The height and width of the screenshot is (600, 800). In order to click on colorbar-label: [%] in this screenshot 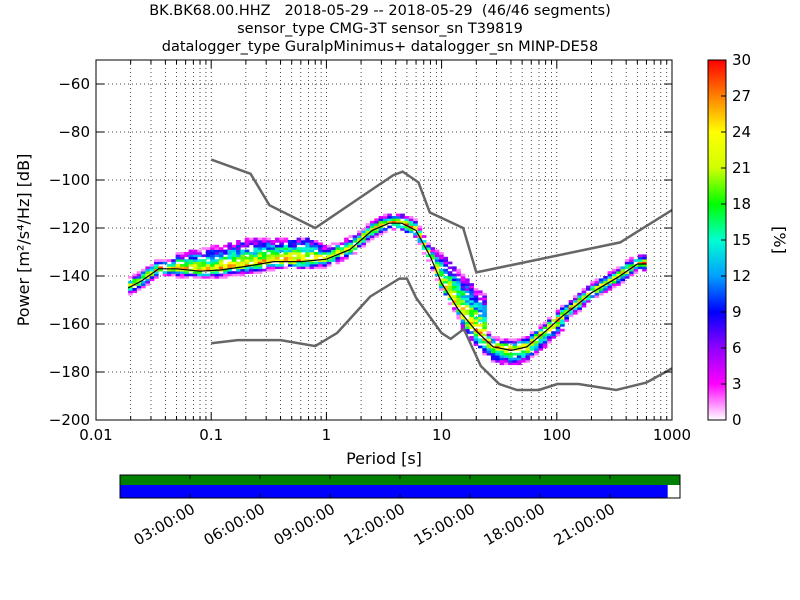, I will do `click(779, 240)`.